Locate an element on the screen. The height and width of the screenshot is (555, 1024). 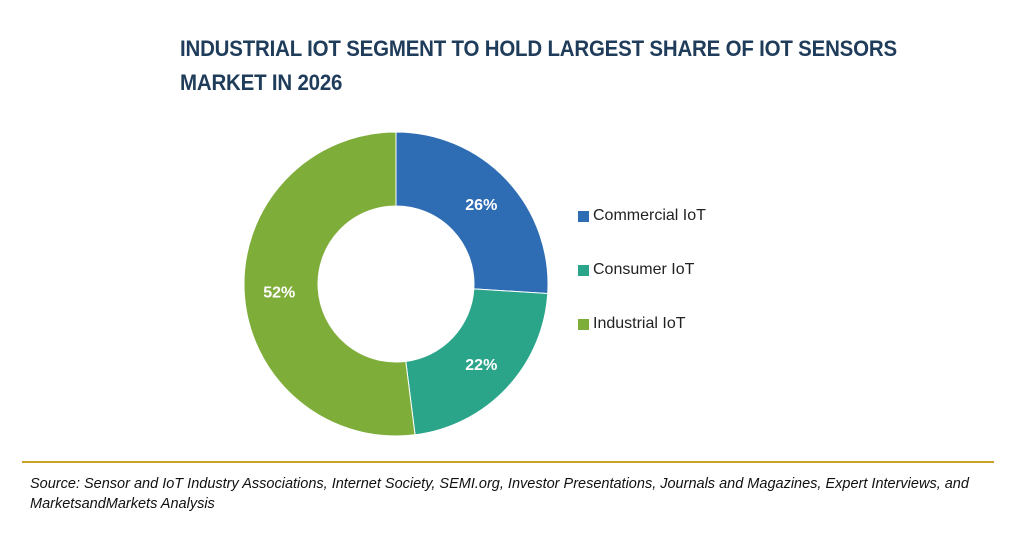
legend-item-commercial-iot: Commercial IoT is located at coordinates (642, 216).